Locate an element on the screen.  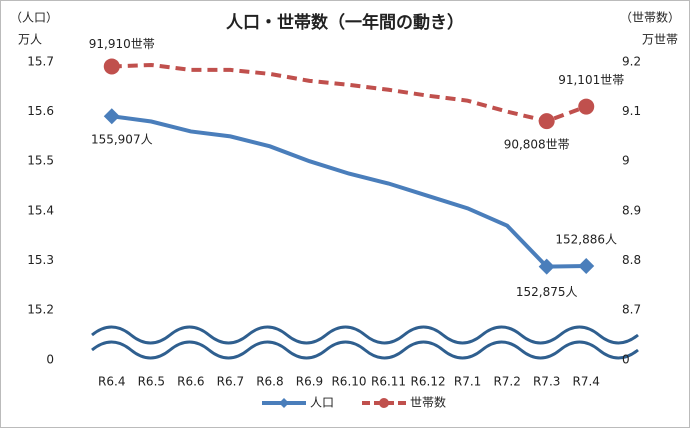
y2-tick-label: 8.8 is located at coordinates (631, 260).